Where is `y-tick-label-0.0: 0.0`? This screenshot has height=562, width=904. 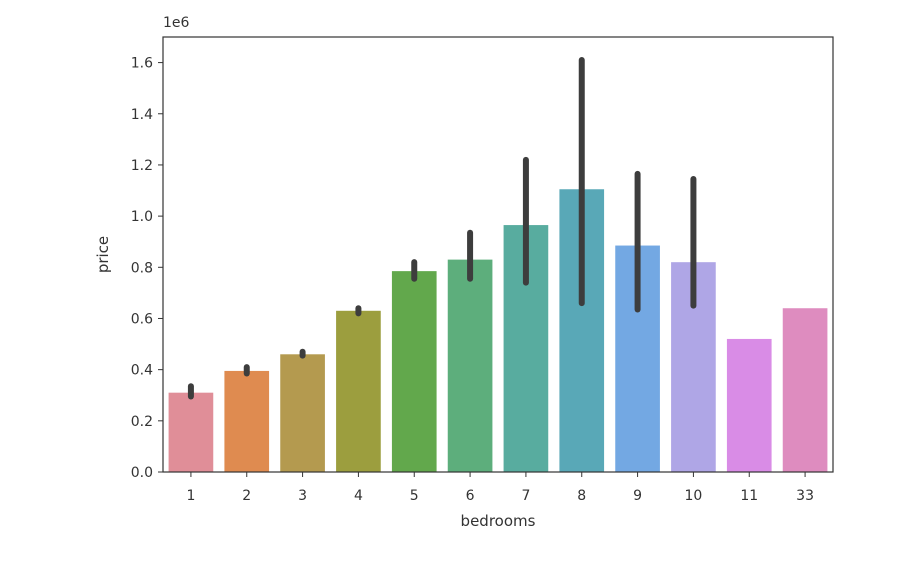
y-tick-label-0.0: 0.0 is located at coordinates (142, 473).